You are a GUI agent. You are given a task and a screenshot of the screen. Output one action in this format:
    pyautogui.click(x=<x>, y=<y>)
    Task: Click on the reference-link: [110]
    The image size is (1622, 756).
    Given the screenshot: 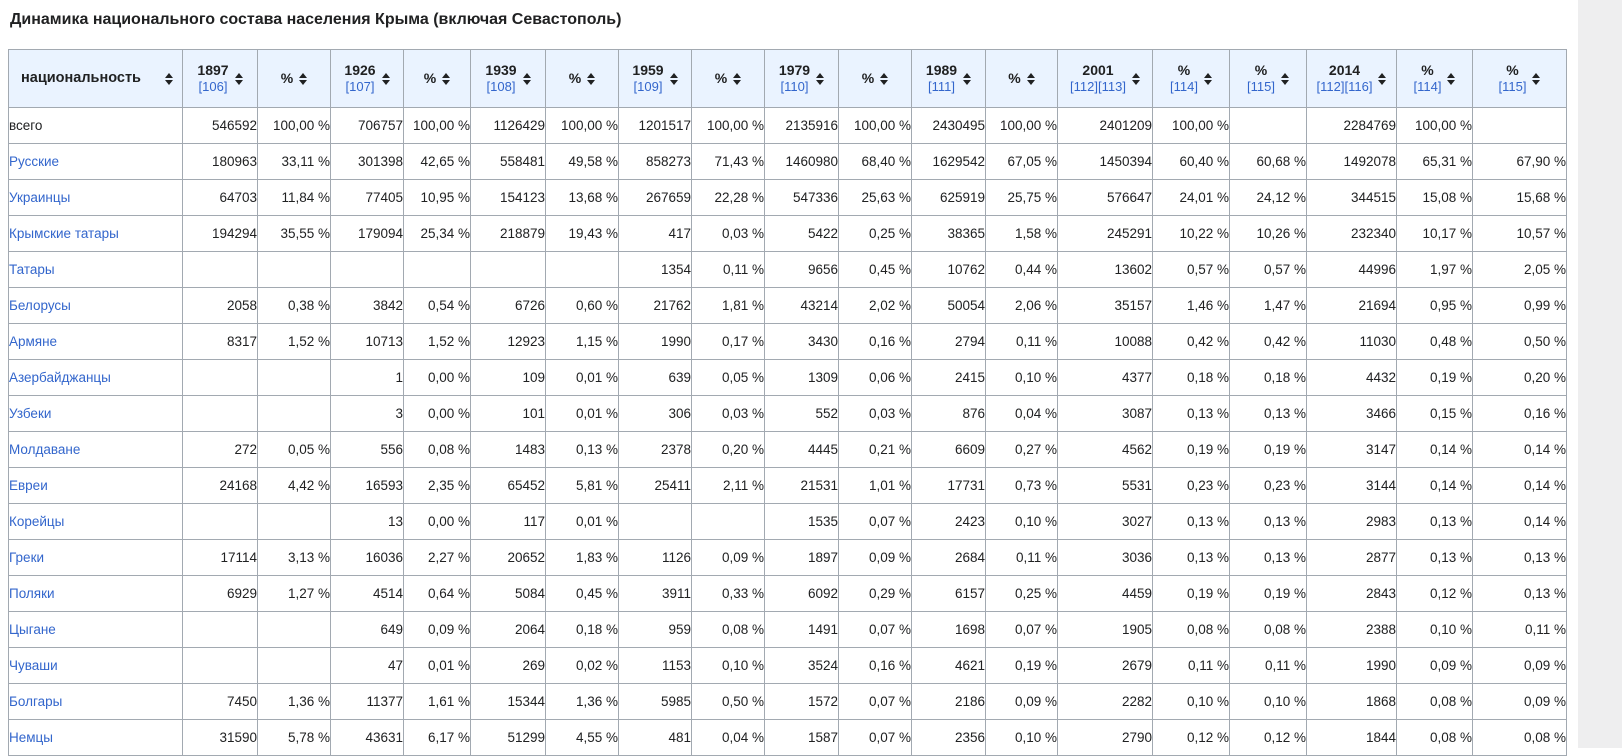 What is the action you would take?
    pyautogui.click(x=794, y=87)
    